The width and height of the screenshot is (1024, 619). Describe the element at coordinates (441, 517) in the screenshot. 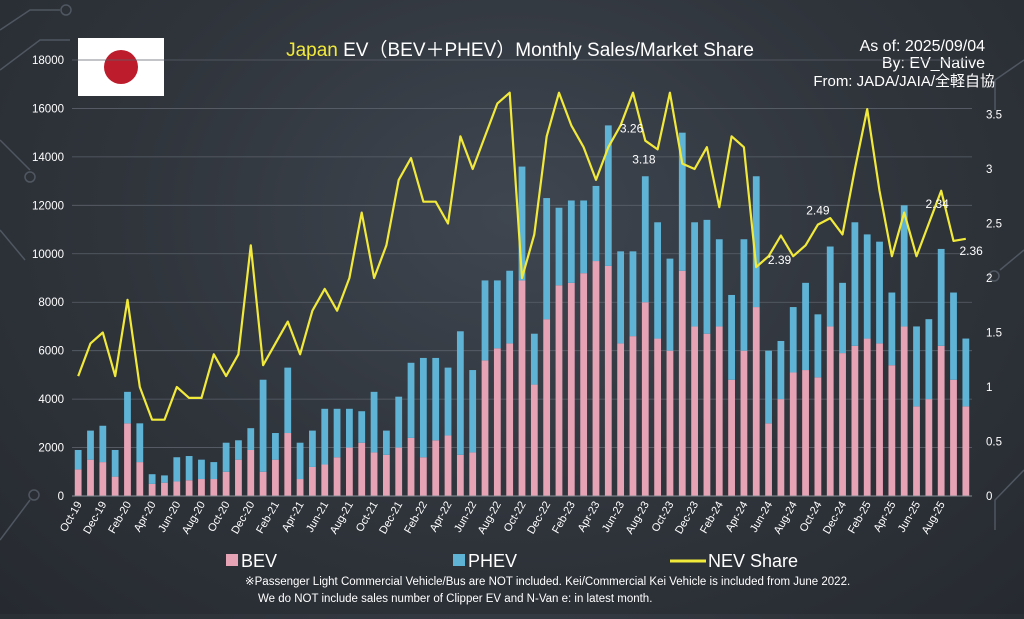

I see `x-tick-label: Apr-22` at that location.